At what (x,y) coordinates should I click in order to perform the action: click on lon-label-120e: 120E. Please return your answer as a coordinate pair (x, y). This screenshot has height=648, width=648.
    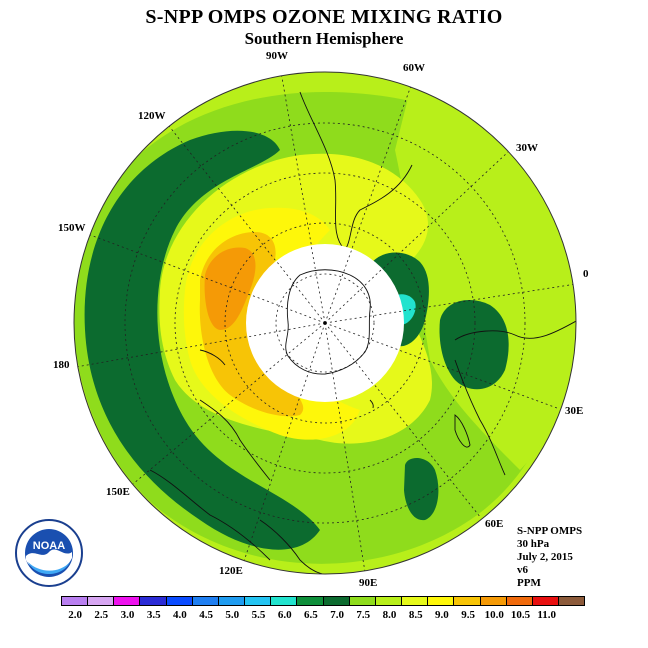
    Looking at the image, I should click on (231, 571).